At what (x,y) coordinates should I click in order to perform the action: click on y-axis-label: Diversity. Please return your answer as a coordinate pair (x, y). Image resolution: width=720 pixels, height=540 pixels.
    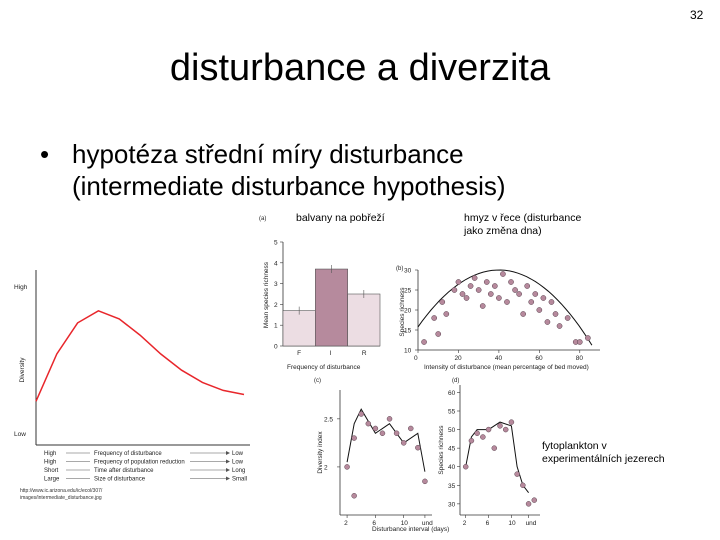
    Looking at the image, I should click on (22, 370).